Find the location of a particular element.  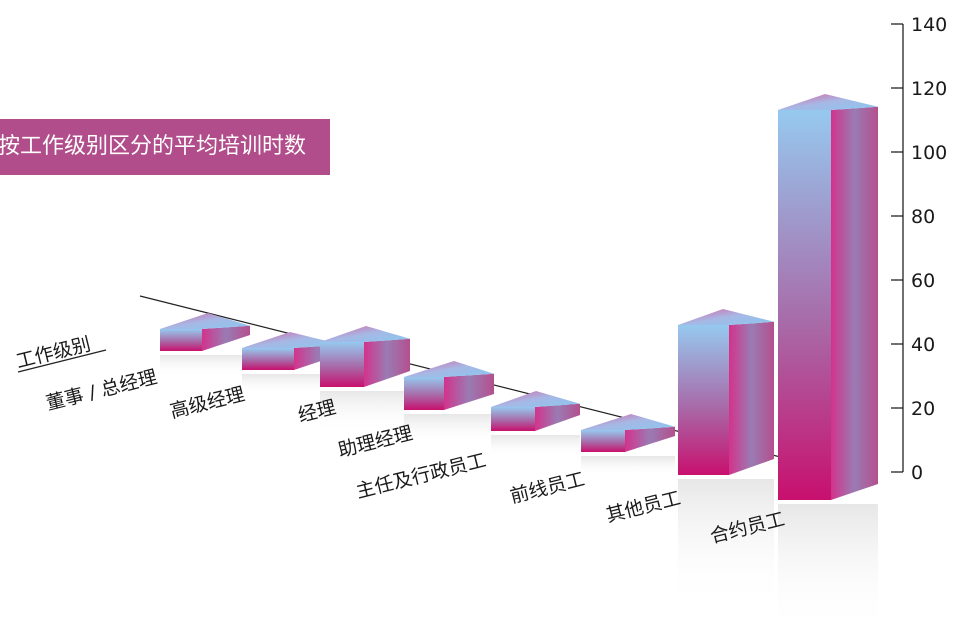

y-tick-label: 20 is located at coordinates (923, 409).